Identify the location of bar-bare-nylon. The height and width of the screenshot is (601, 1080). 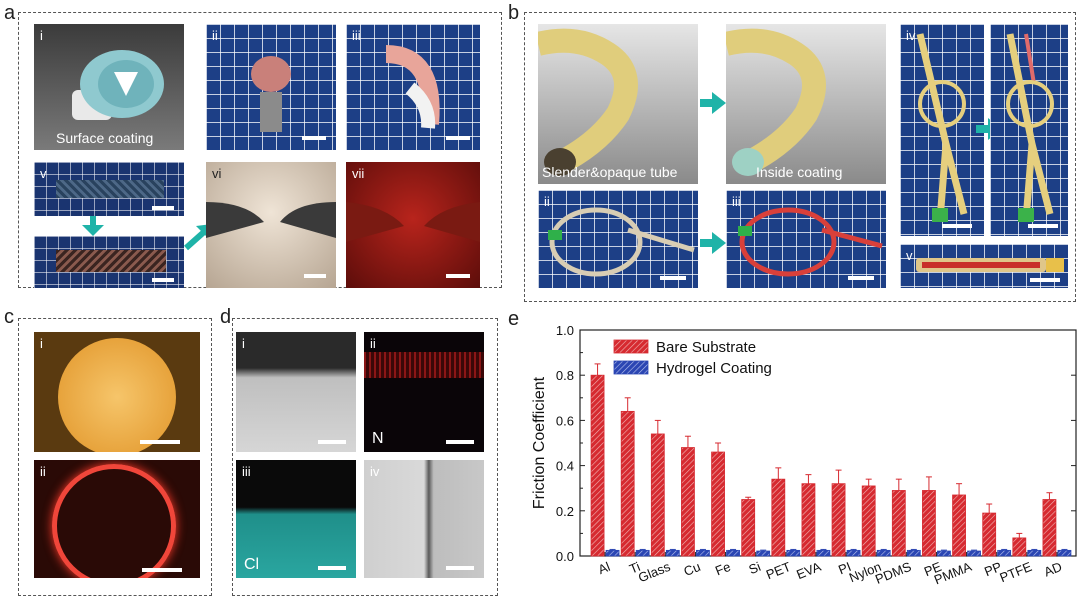
(868, 521).